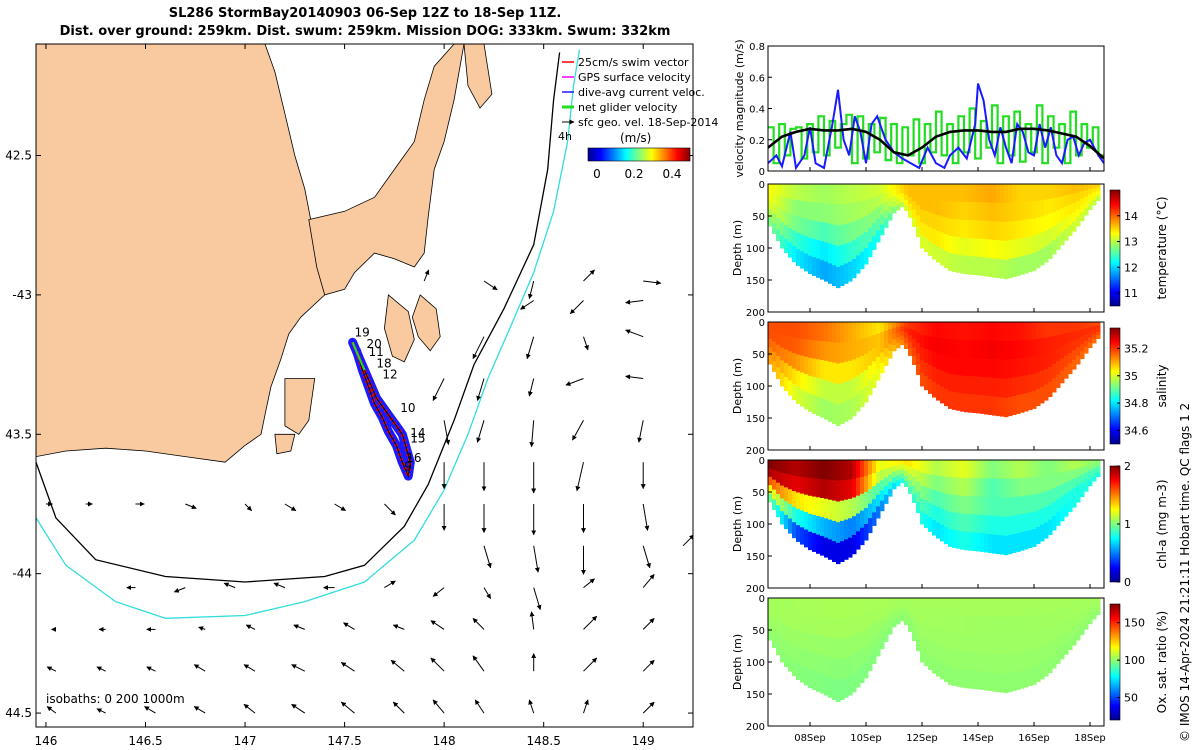 The image size is (1200, 750). What do you see at coordinates (1090, 738) in the screenshot?
I see `time-x-tick-label-5: 18Sep` at bounding box center [1090, 738].